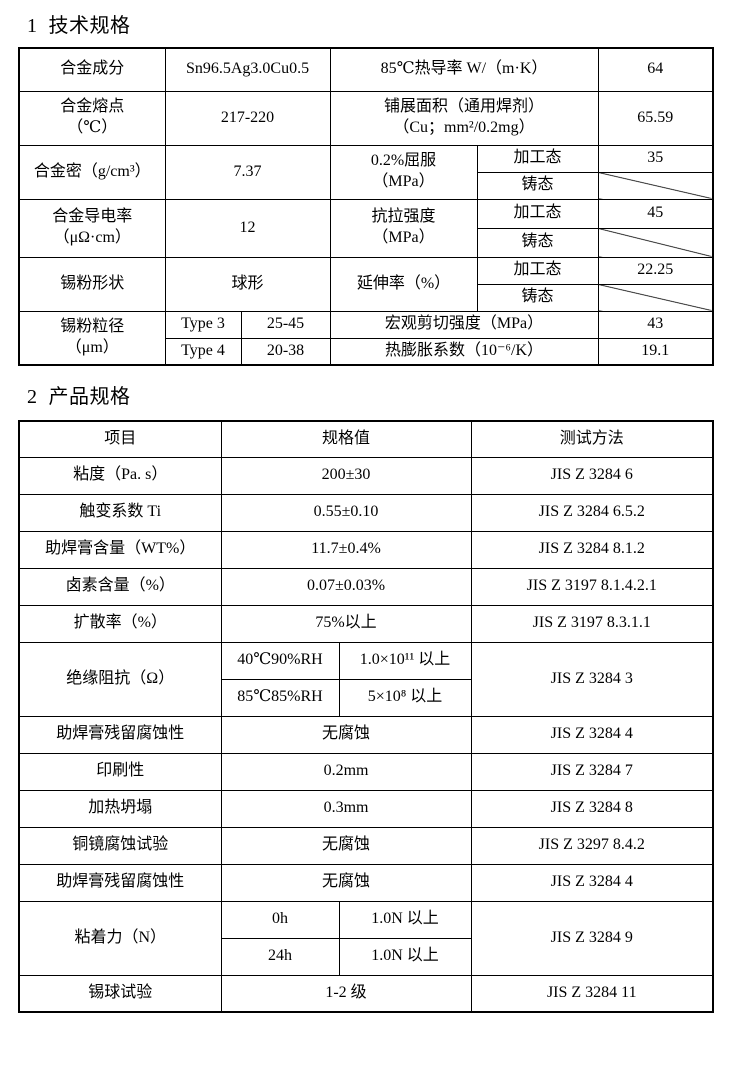  What do you see at coordinates (346, 808) in the screenshot?
I see `cell-heat-slump-spec: 0.3mm` at bounding box center [346, 808].